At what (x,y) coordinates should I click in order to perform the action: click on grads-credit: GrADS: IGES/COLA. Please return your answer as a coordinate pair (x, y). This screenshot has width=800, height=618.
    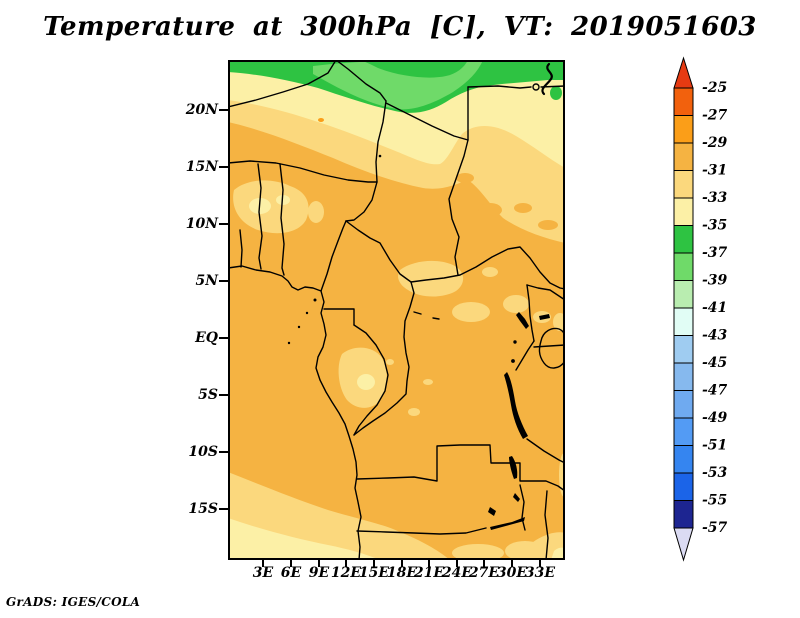
    Looking at the image, I should click on (73, 602).